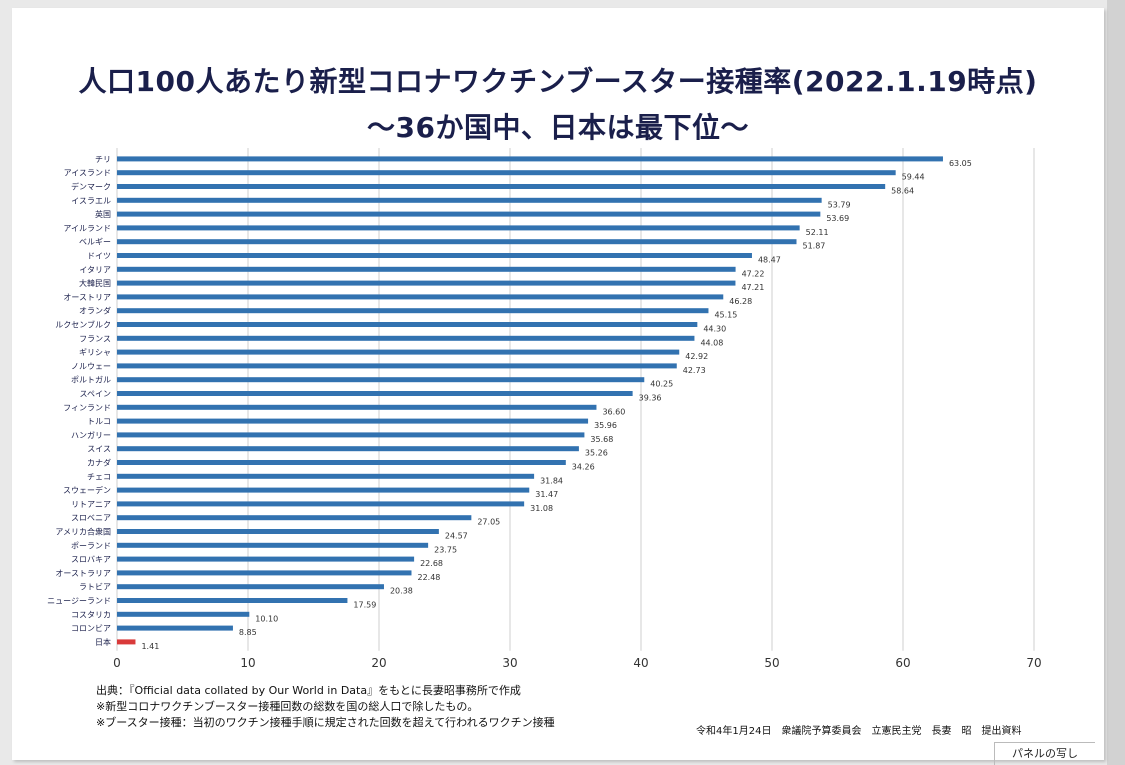 Image resolution: width=1125 pixels, height=765 pixels. I want to click on data-label: 20.38, so click(401, 591).